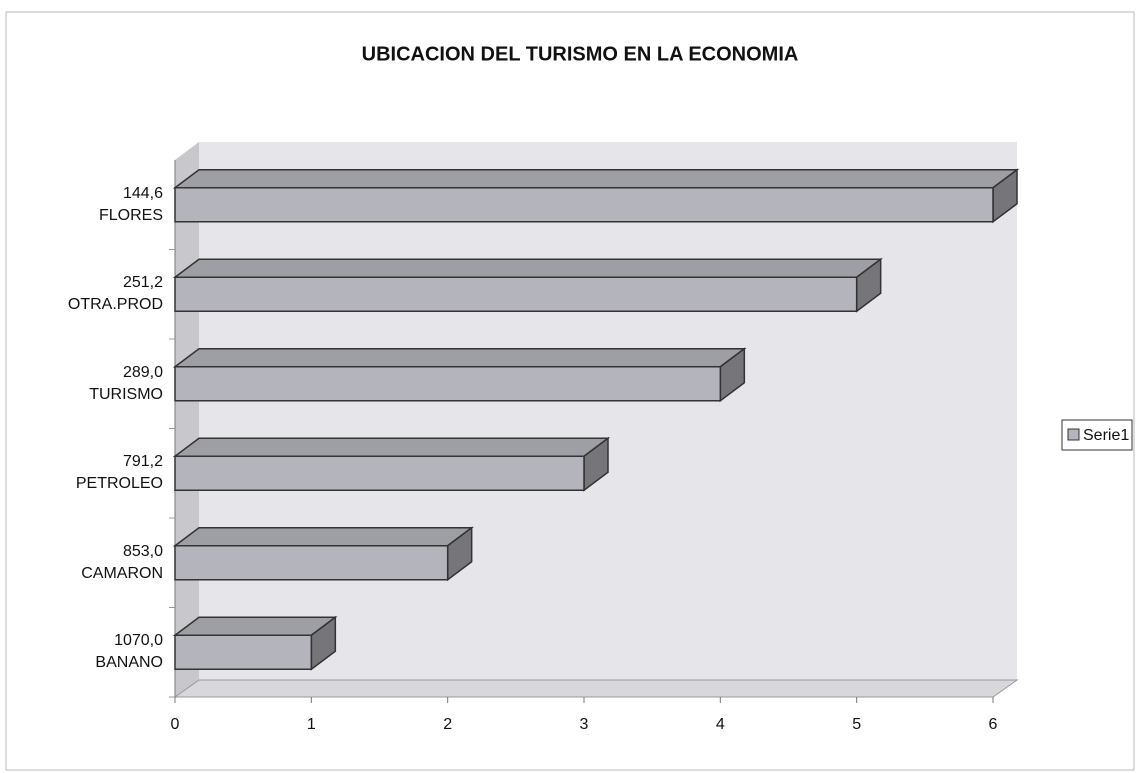 The width and height of the screenshot is (1138, 773). What do you see at coordinates (119, 473) in the screenshot?
I see `y-tick-label: 791,2 PETROLEO` at bounding box center [119, 473].